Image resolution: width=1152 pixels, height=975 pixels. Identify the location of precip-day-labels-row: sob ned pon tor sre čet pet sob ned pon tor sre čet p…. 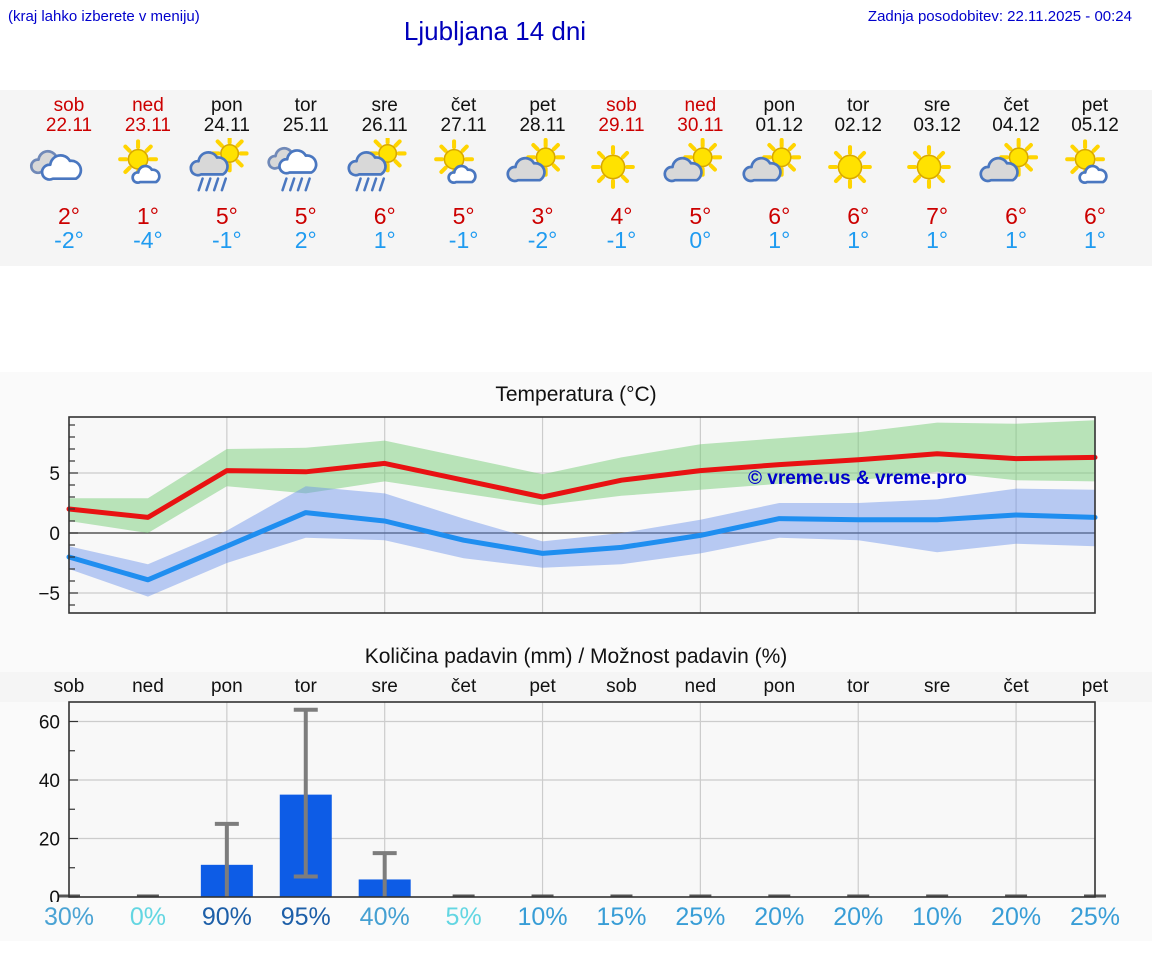
(576, 687).